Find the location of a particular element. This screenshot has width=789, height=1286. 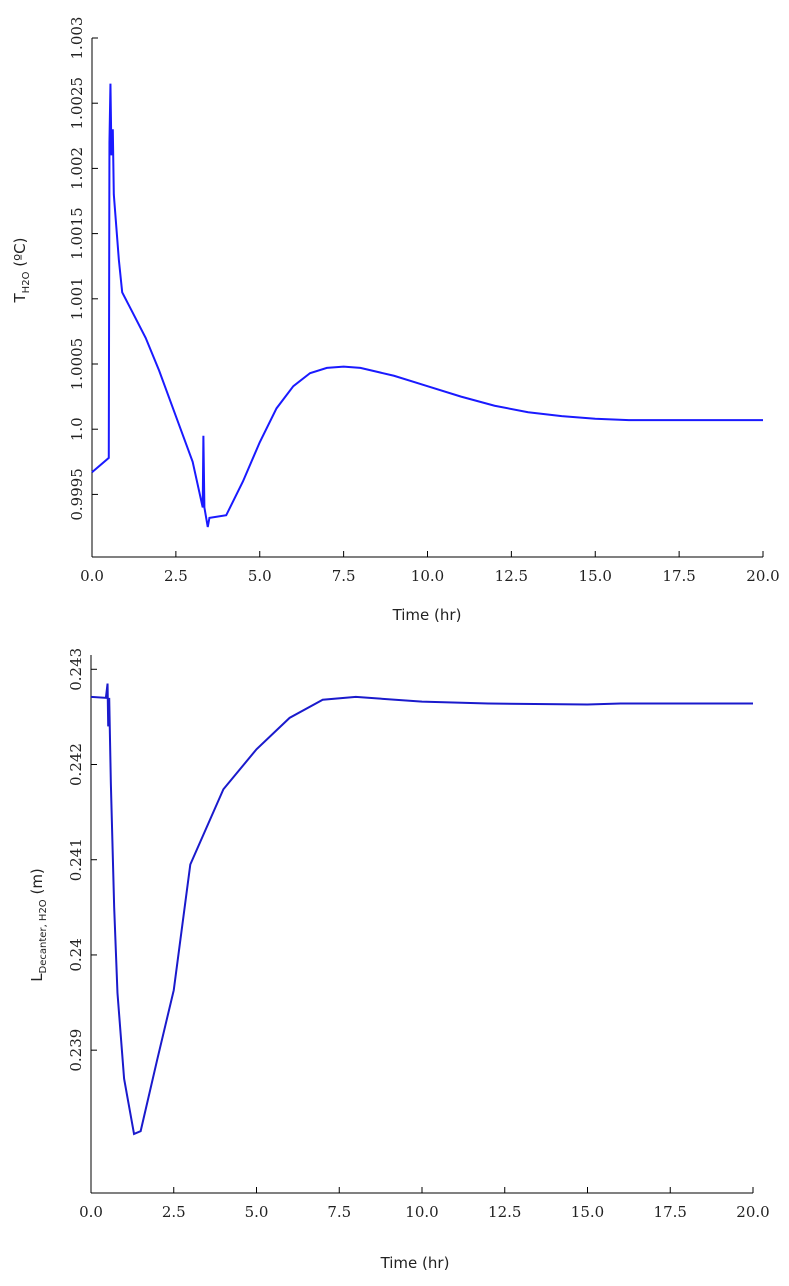

y-label-sub: H2O is located at coordinates (26, 282).